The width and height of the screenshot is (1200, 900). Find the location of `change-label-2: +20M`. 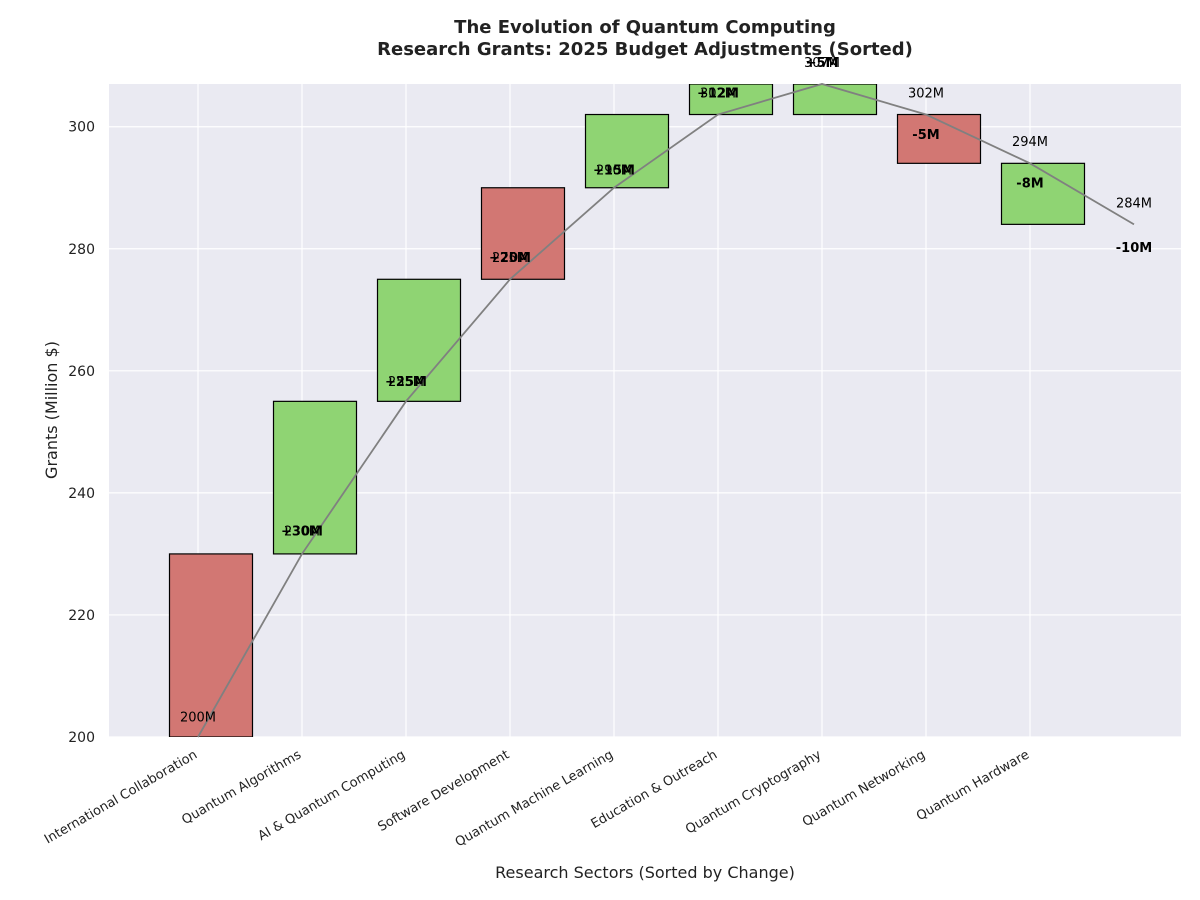

change-label-2: +20M is located at coordinates (510, 258).